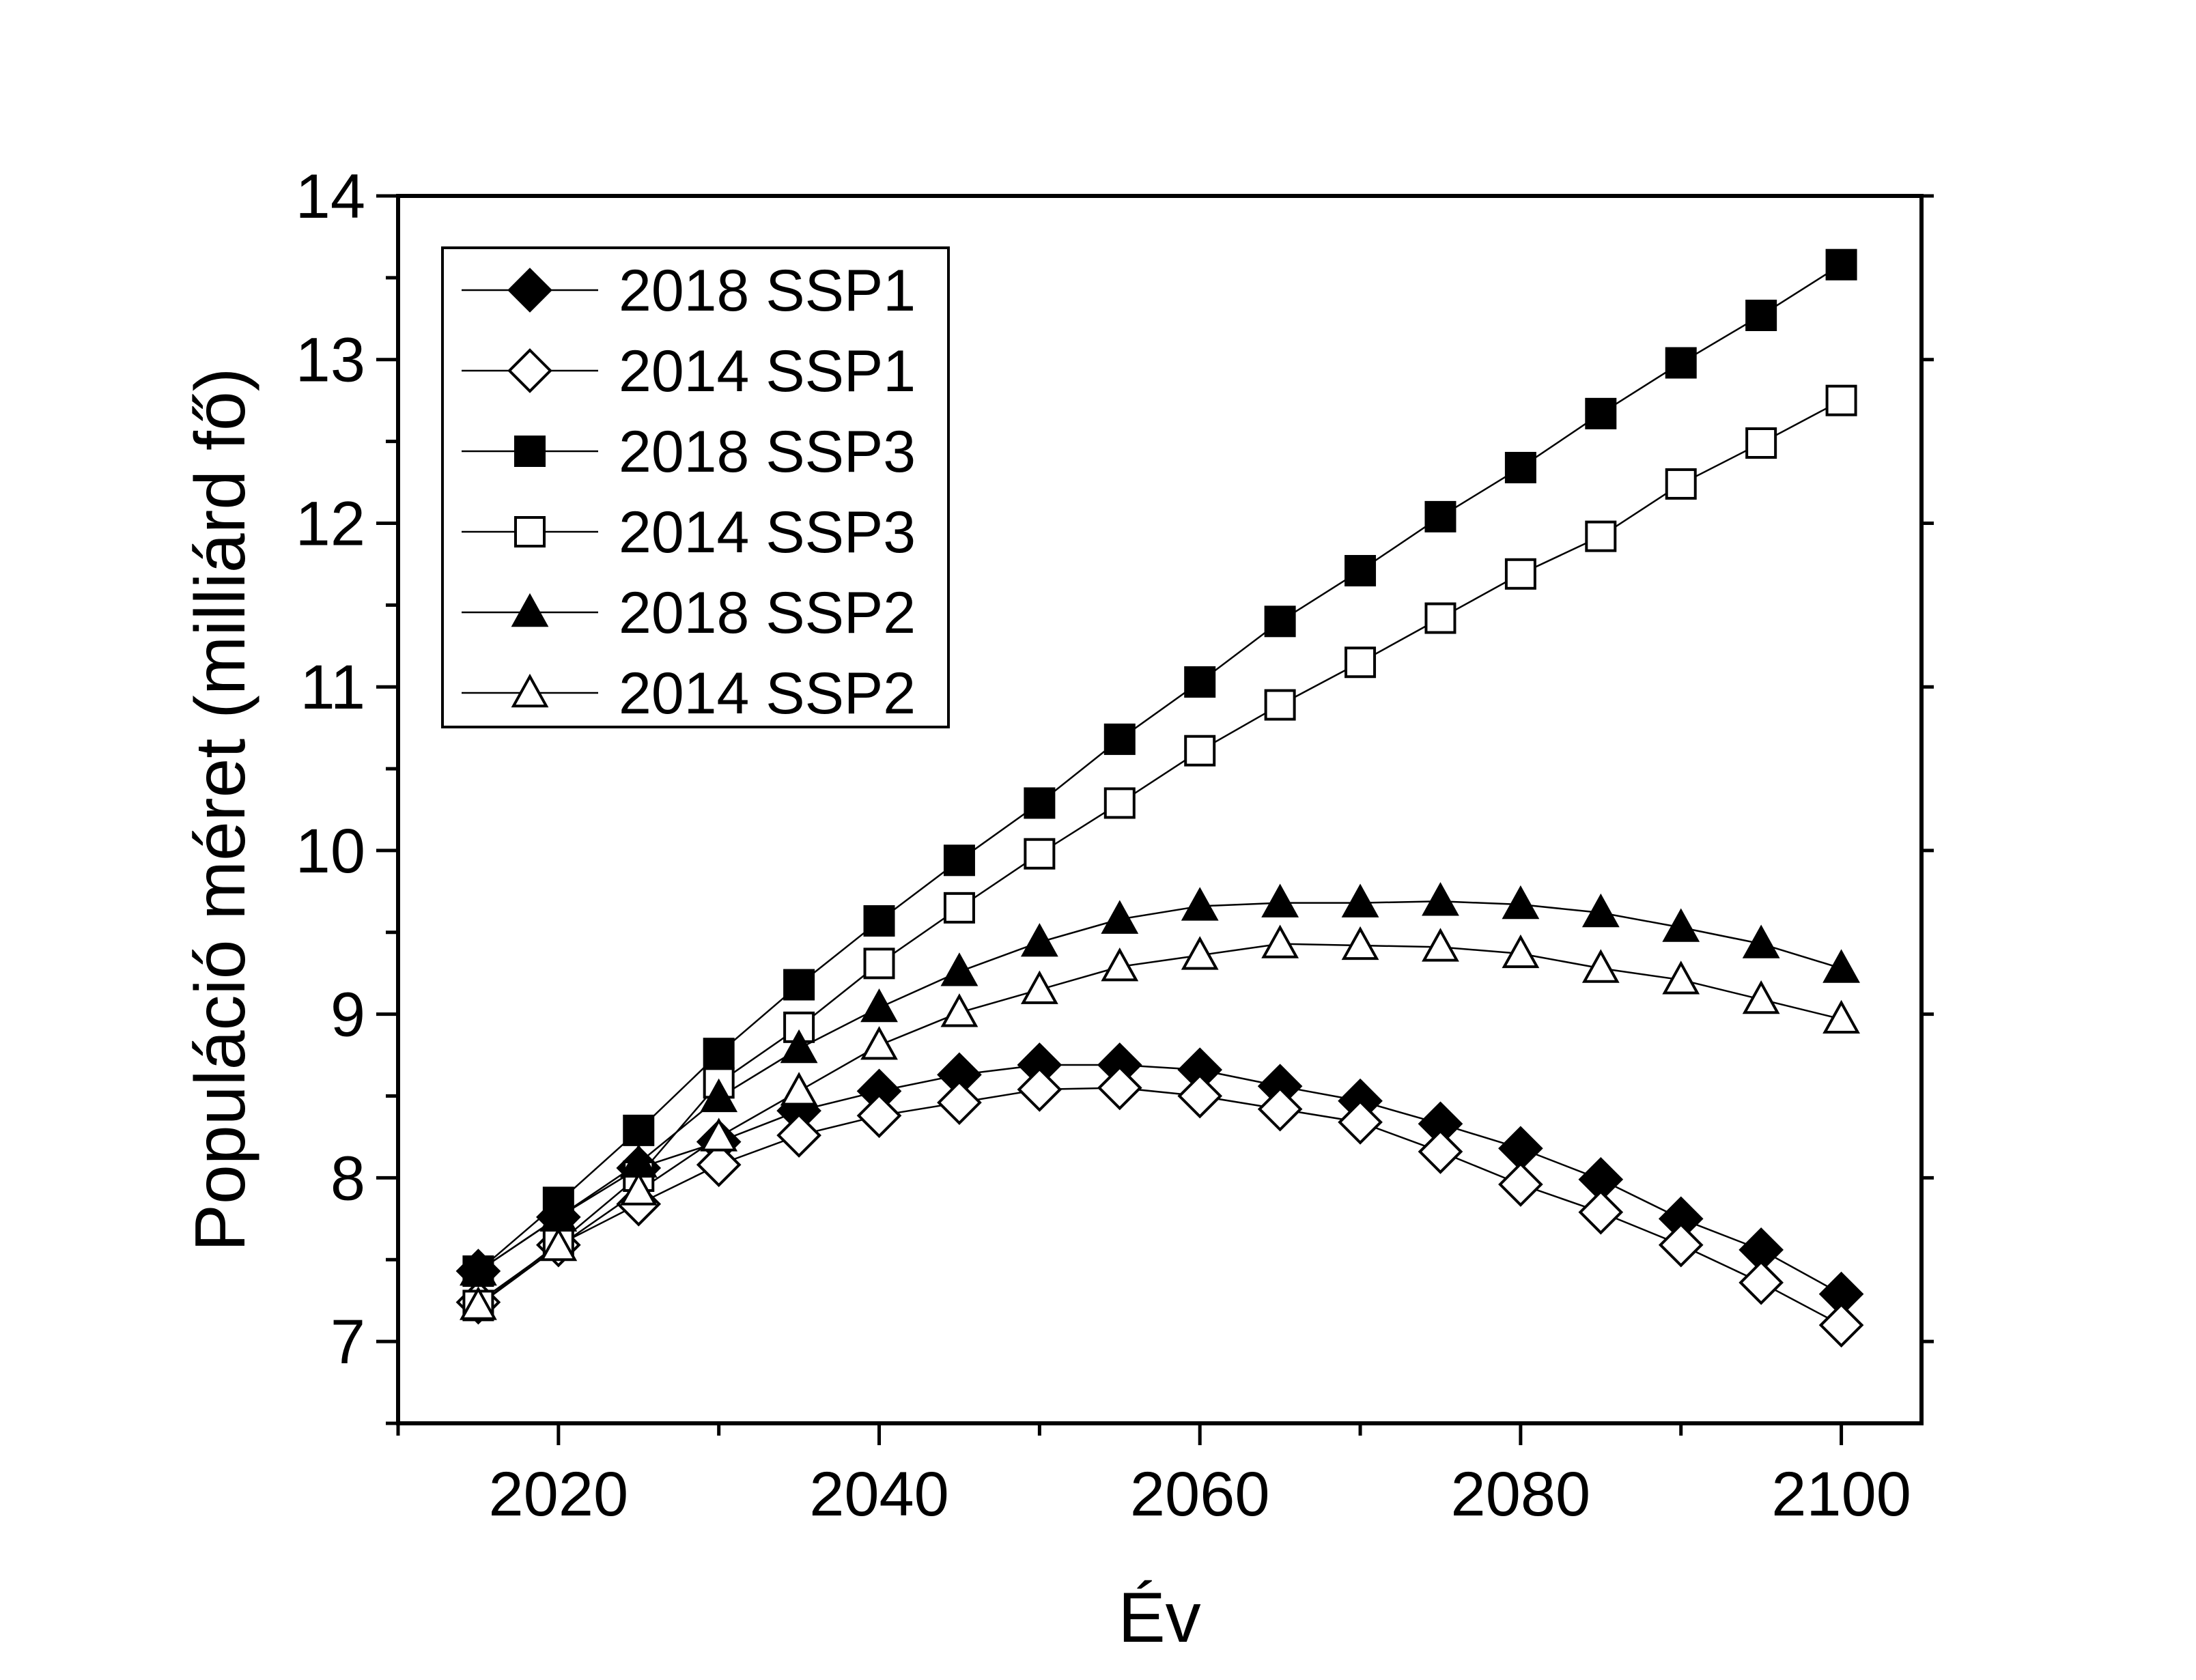 Image resolution: width=2196 pixels, height=1680 pixels. I want to click on y-tick-label: 14, so click(331, 196).